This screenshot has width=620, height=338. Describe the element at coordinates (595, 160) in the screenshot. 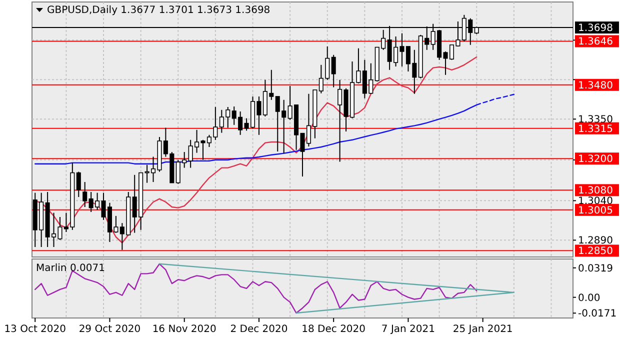

I see `ref-line-label: 1.3200` at that location.